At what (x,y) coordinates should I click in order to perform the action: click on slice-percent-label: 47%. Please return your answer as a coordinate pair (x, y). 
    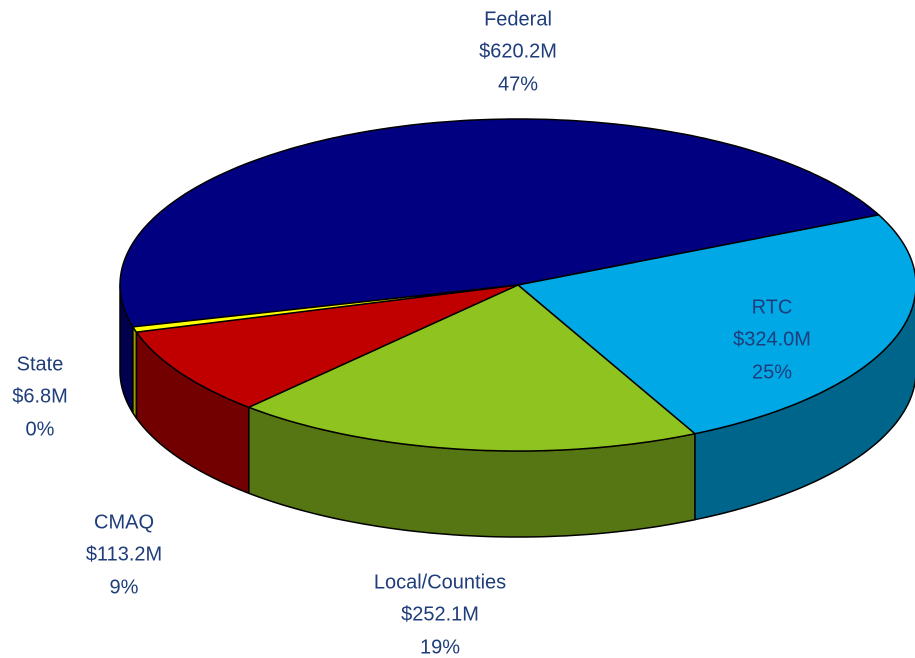
    Looking at the image, I should click on (518, 84).